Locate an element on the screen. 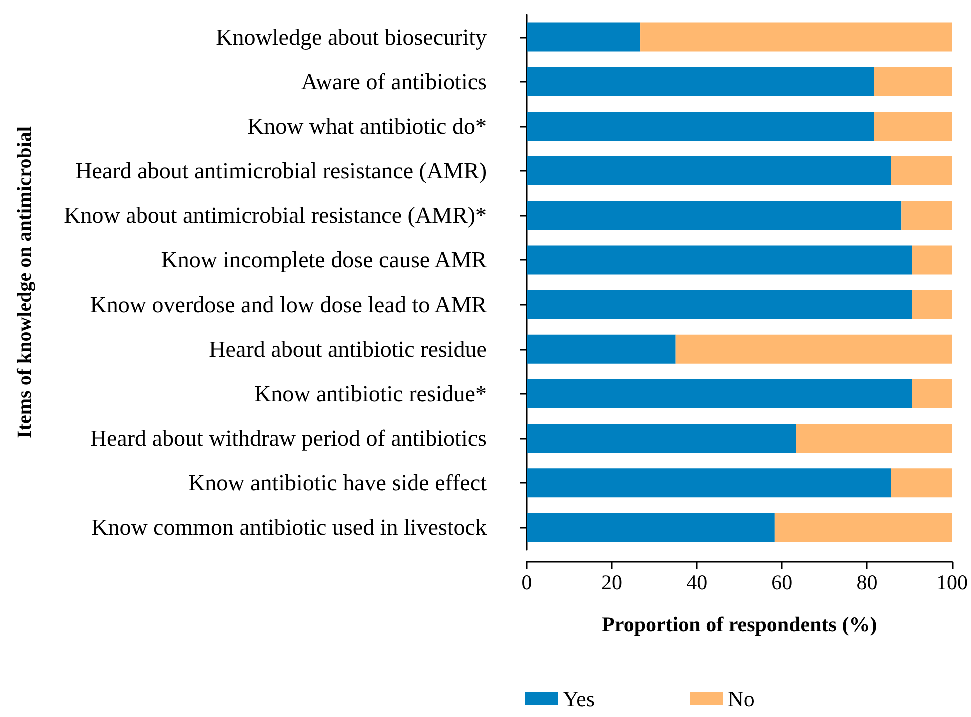 This screenshot has width=971, height=717. x-tick-label: 20 is located at coordinates (612, 582).